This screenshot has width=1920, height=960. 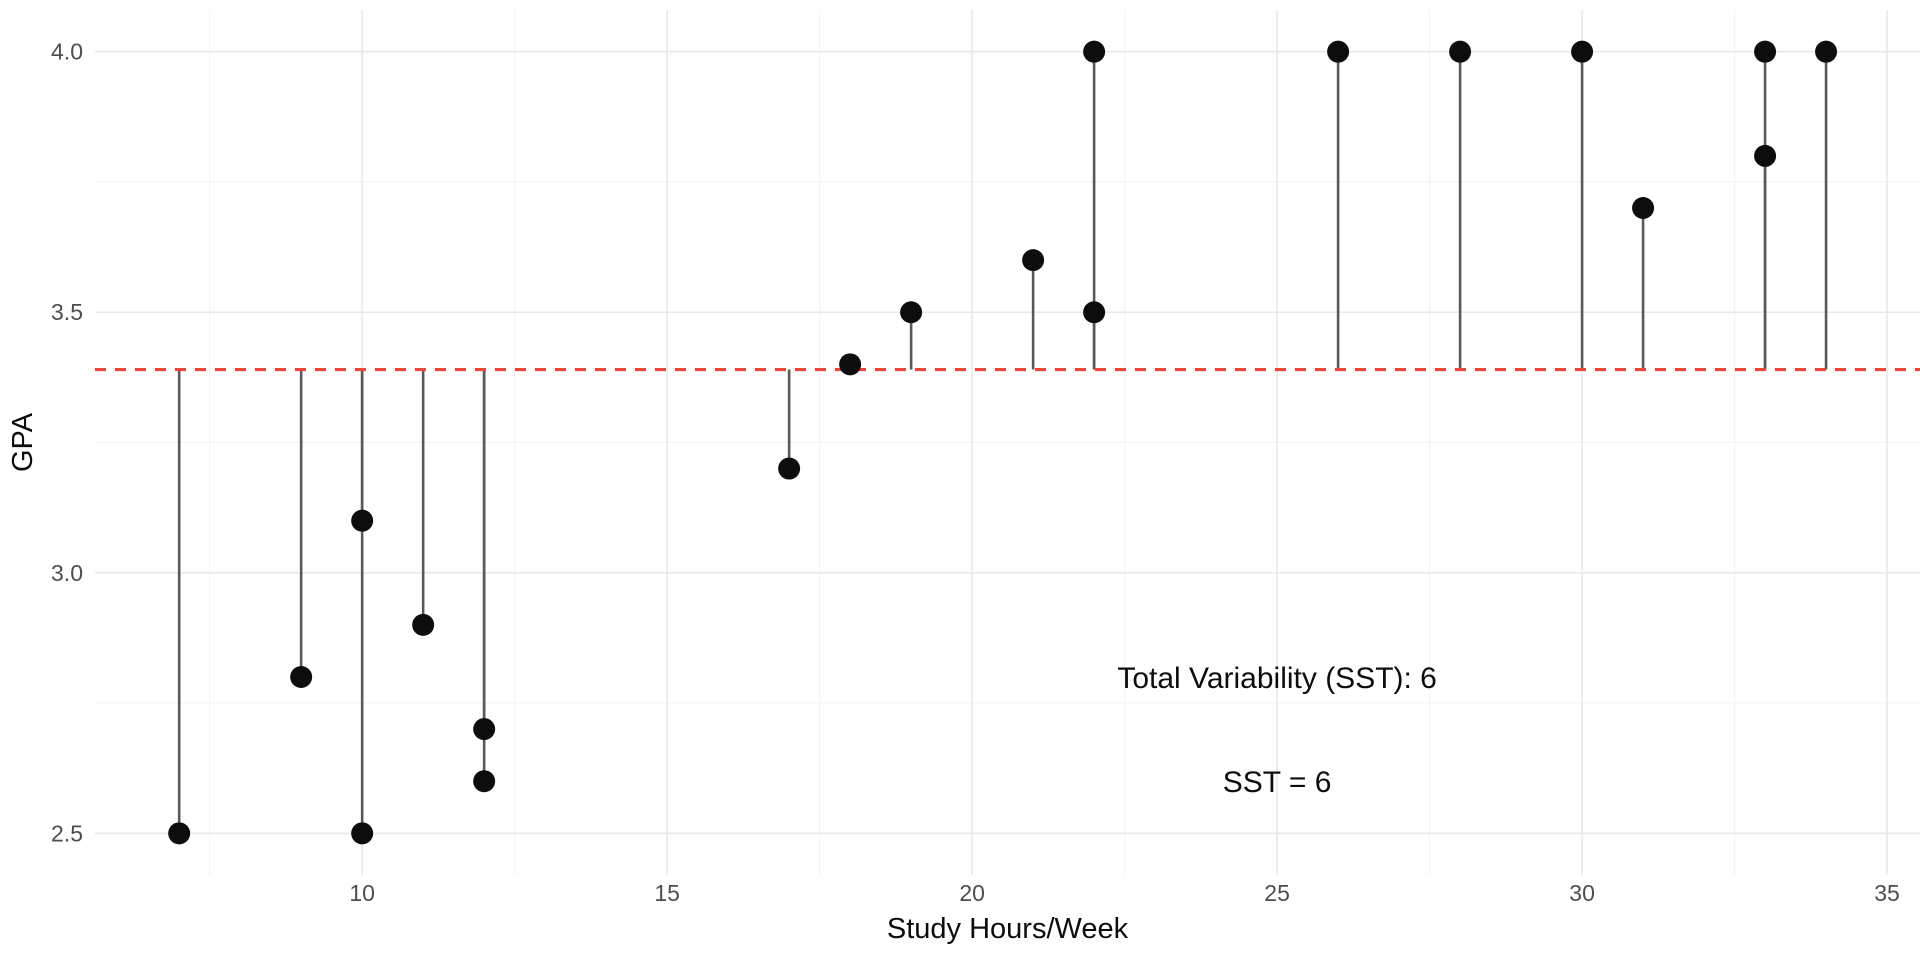 I want to click on x-axis-tick-label: 15, so click(x=667, y=893).